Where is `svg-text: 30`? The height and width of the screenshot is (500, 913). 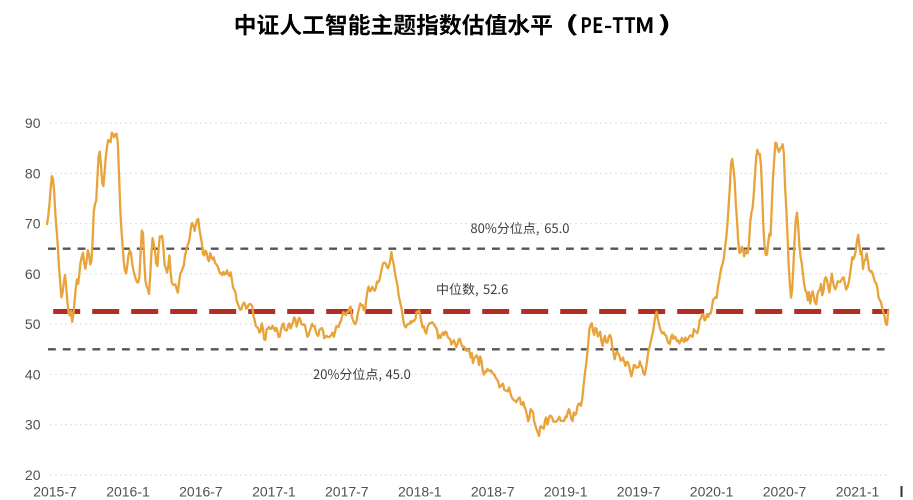 svg-text: 30 is located at coordinates (33, 425).